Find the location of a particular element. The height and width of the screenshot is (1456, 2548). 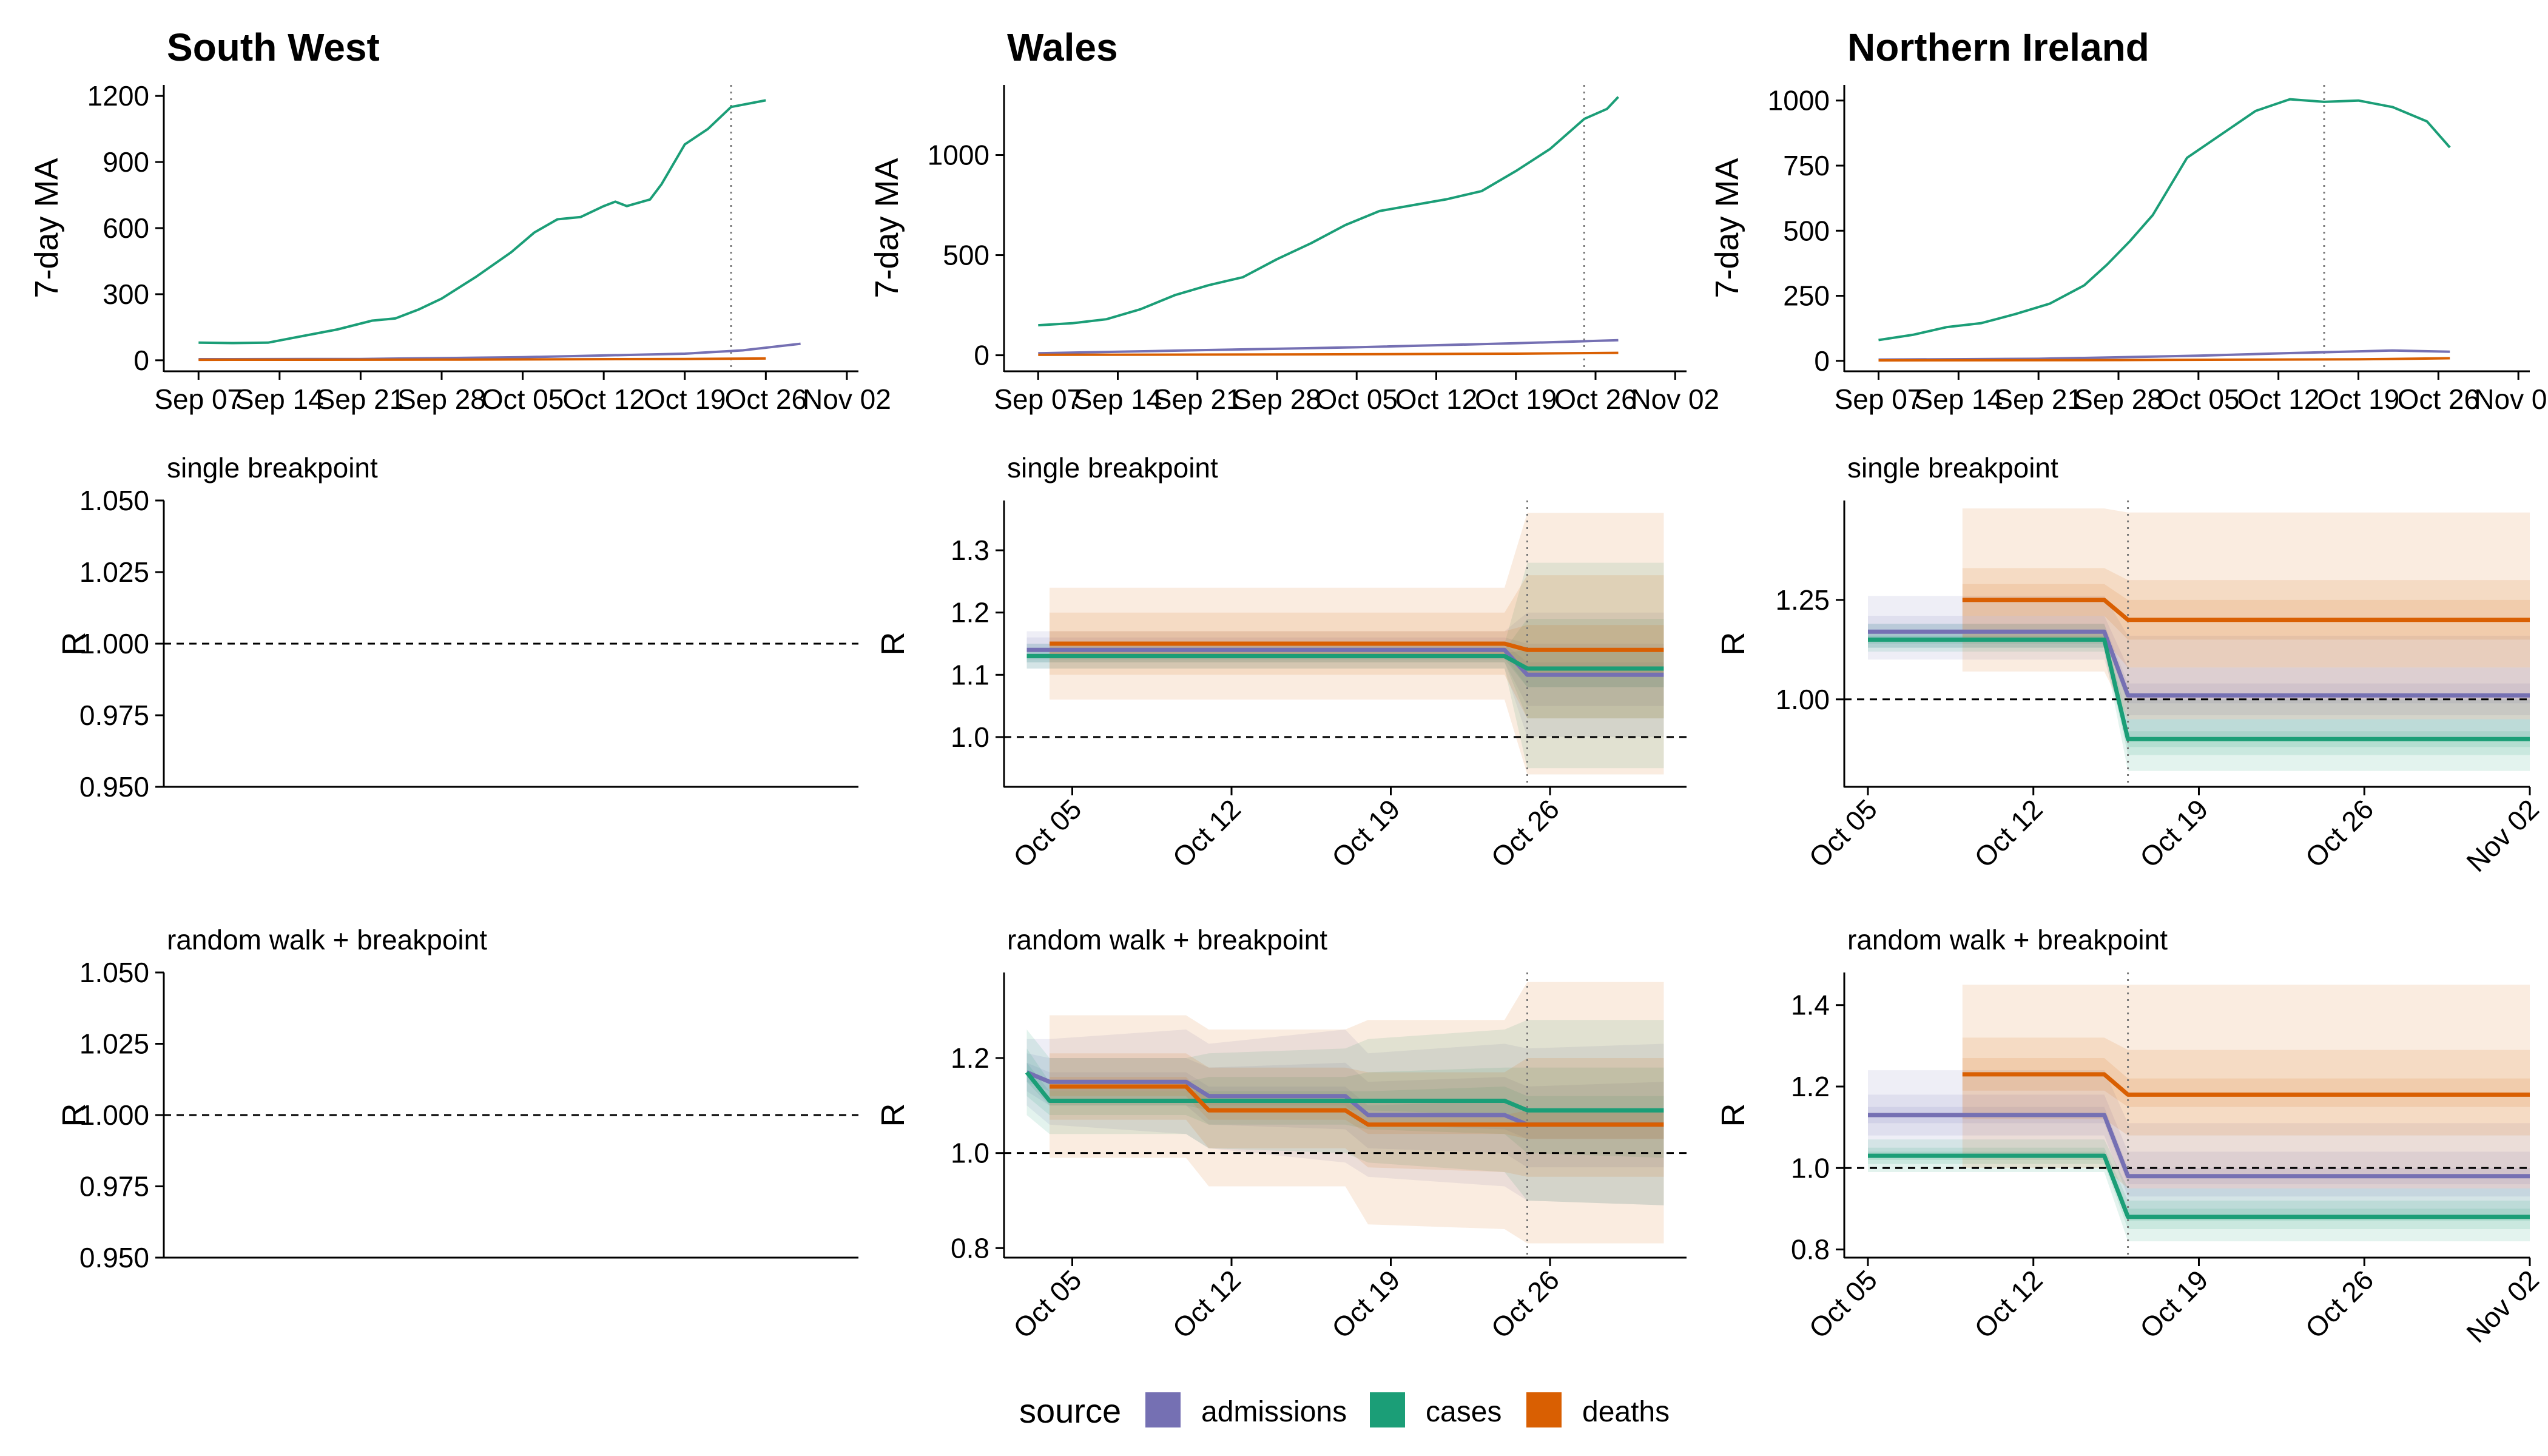

ribbons is located at coordinates (2199, 1113).